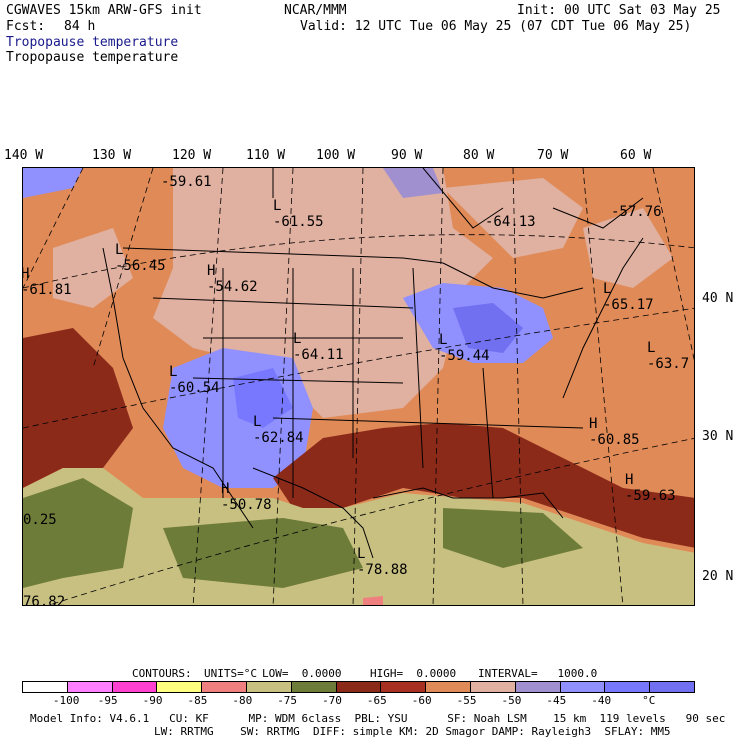 This screenshot has width=740, height=740. Describe the element at coordinates (628, 297) in the screenshot. I see `contour-label: L -65.17` at that location.